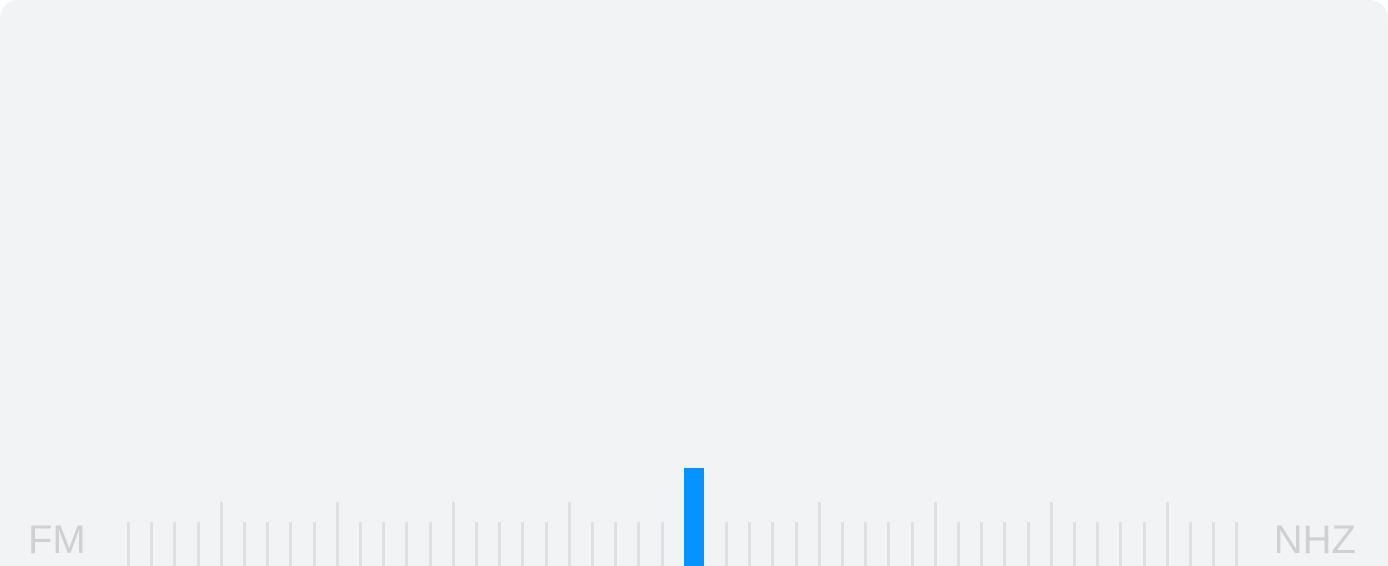 This screenshot has height=566, width=1388. Describe the element at coordinates (1314, 540) in the screenshot. I see `unit-label: NHZ` at that location.